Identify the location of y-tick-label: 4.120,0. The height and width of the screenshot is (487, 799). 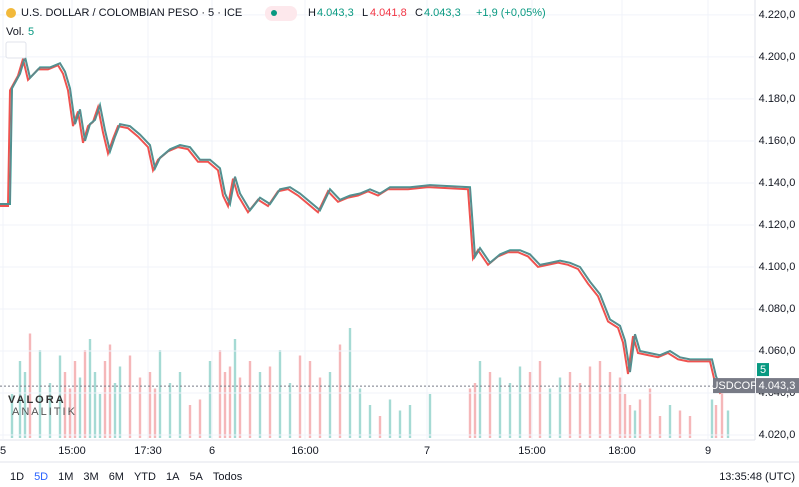
(777, 225).